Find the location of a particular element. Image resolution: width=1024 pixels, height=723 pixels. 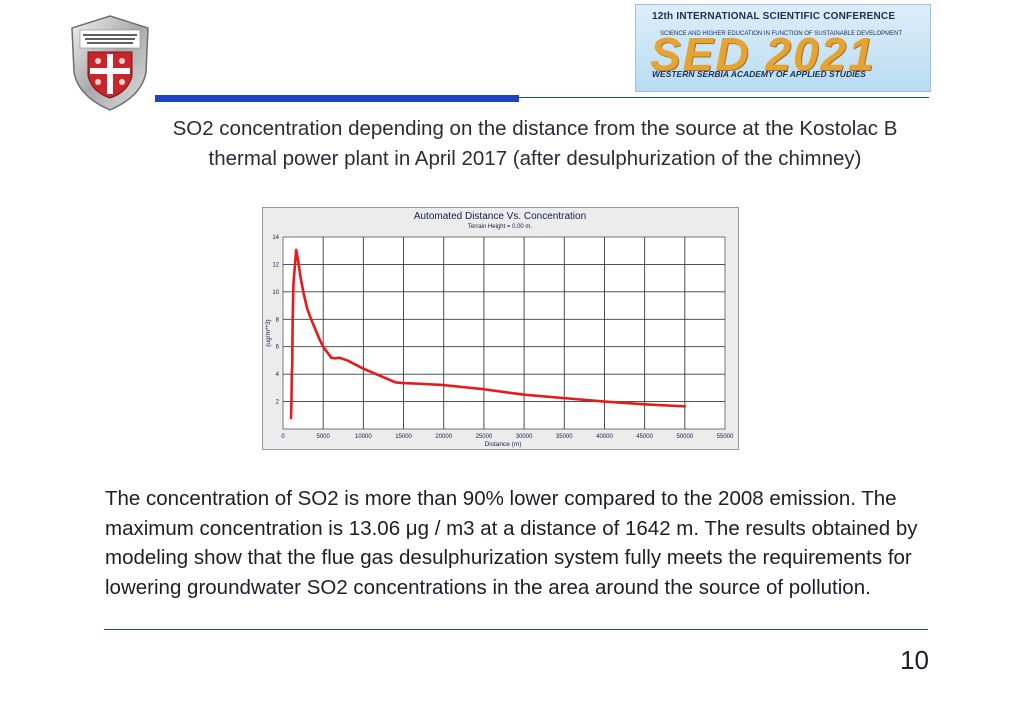

x-tick-label: 50000 is located at coordinates (684, 437).